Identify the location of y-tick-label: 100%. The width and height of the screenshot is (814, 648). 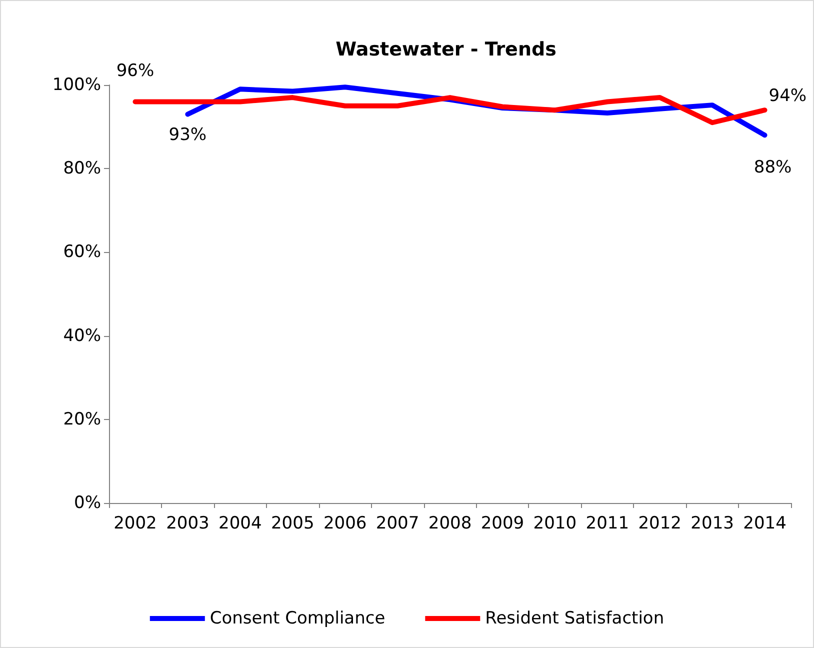
(76, 85).